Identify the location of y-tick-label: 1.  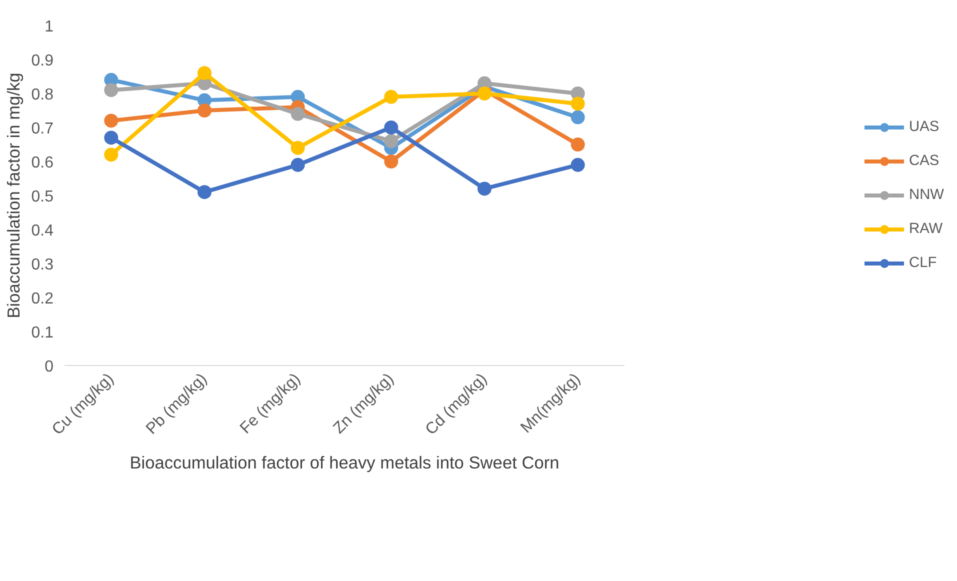
(49, 27).